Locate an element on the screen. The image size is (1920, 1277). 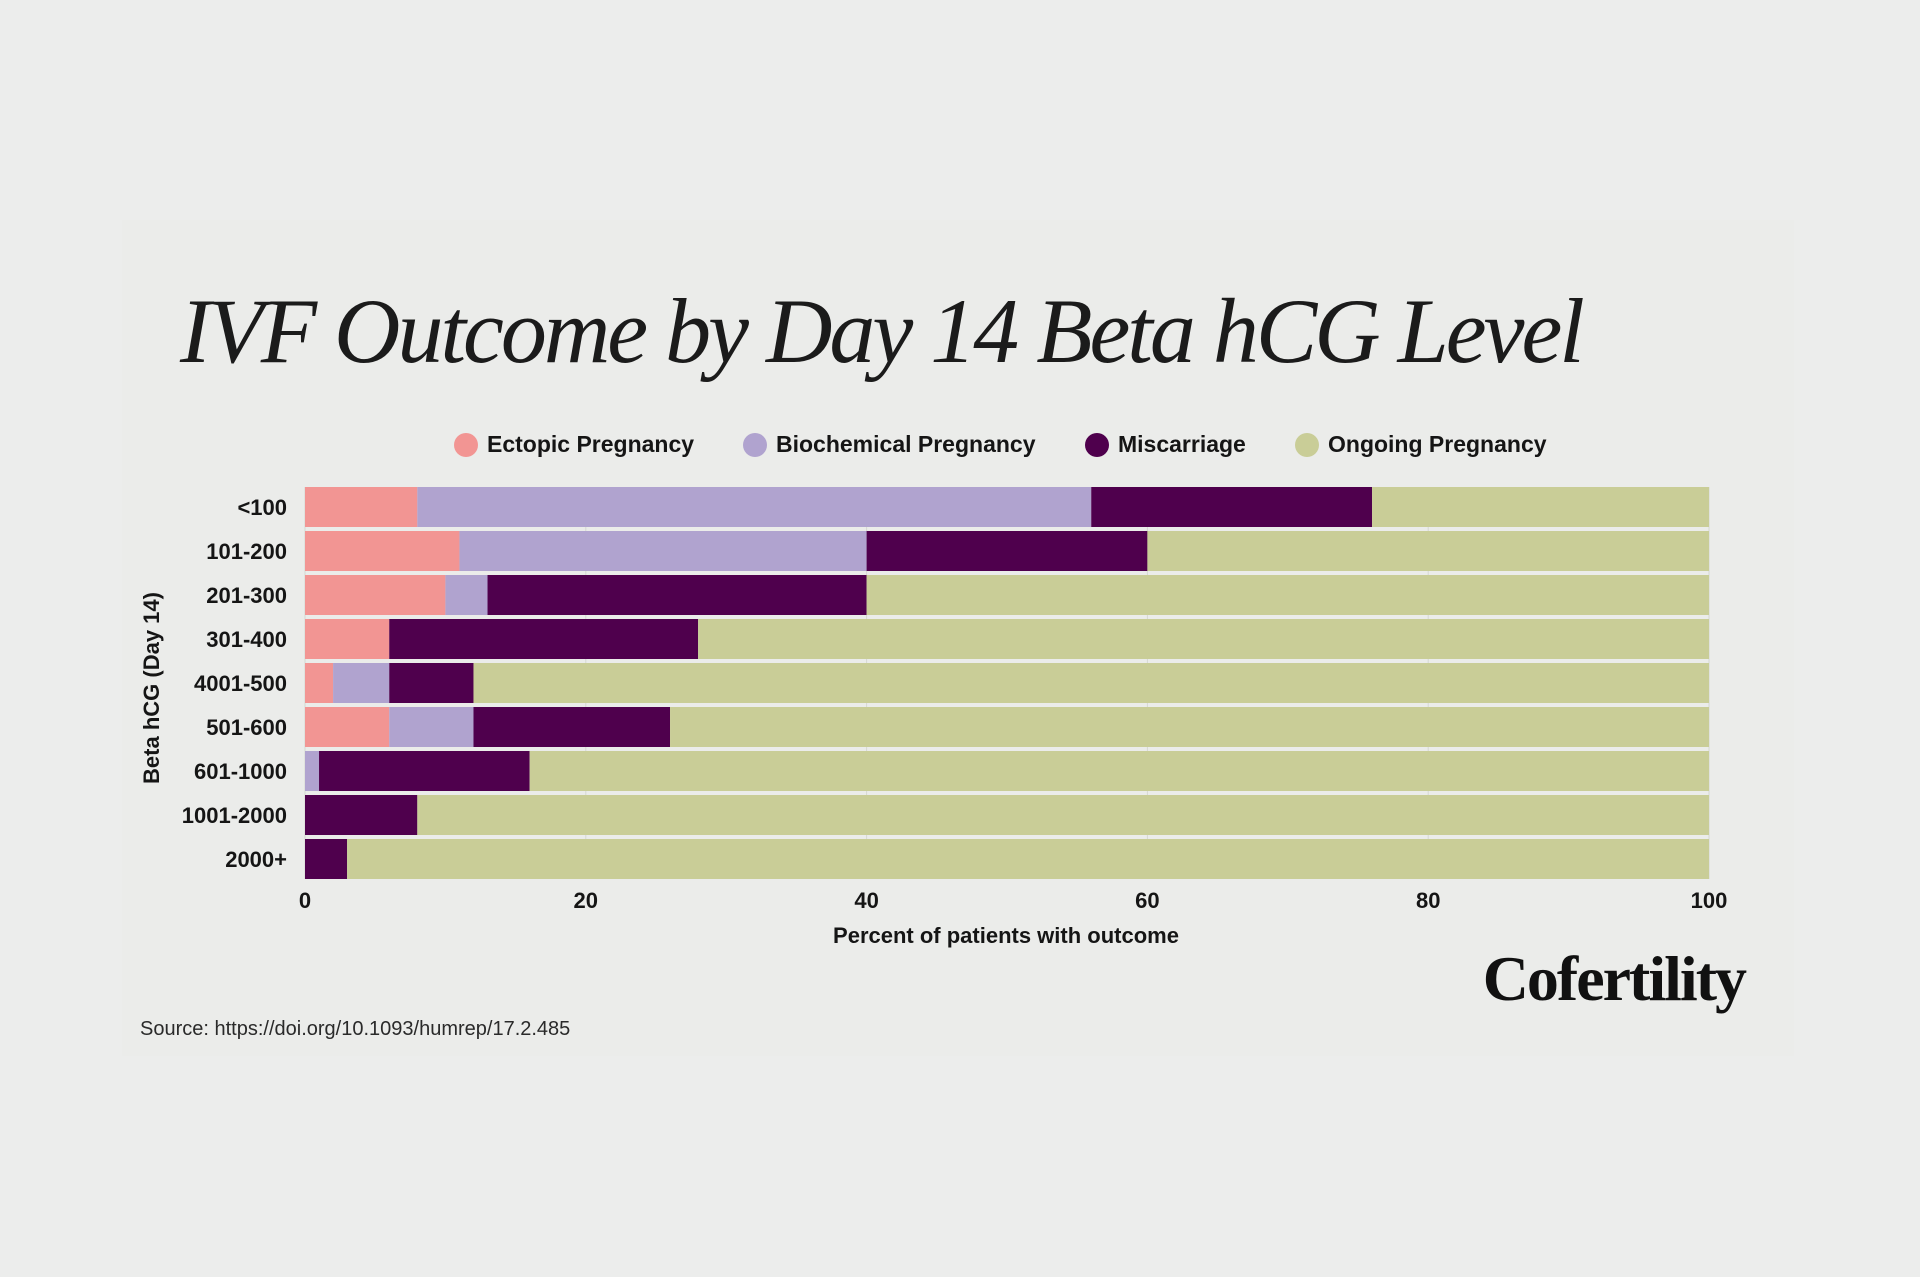
bar-ongoing-pregnancy-2000 is located at coordinates (1028, 859).